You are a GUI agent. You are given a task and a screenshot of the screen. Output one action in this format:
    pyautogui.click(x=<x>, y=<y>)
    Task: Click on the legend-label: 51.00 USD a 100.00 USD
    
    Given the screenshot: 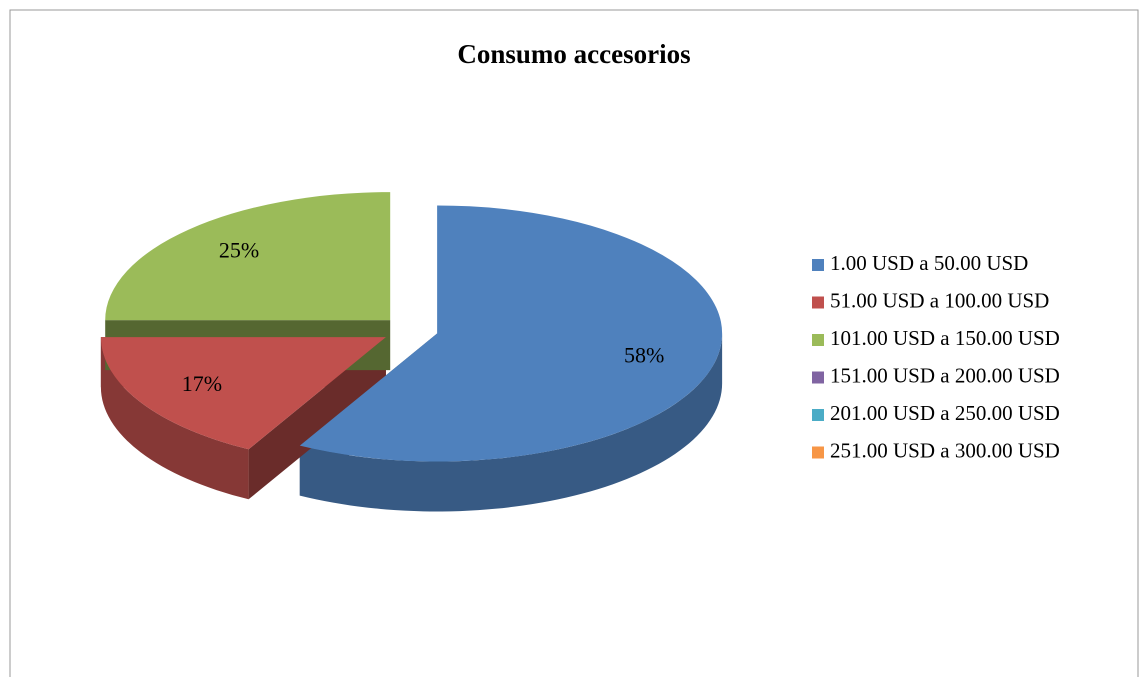 What is the action you would take?
    pyautogui.click(x=939, y=300)
    